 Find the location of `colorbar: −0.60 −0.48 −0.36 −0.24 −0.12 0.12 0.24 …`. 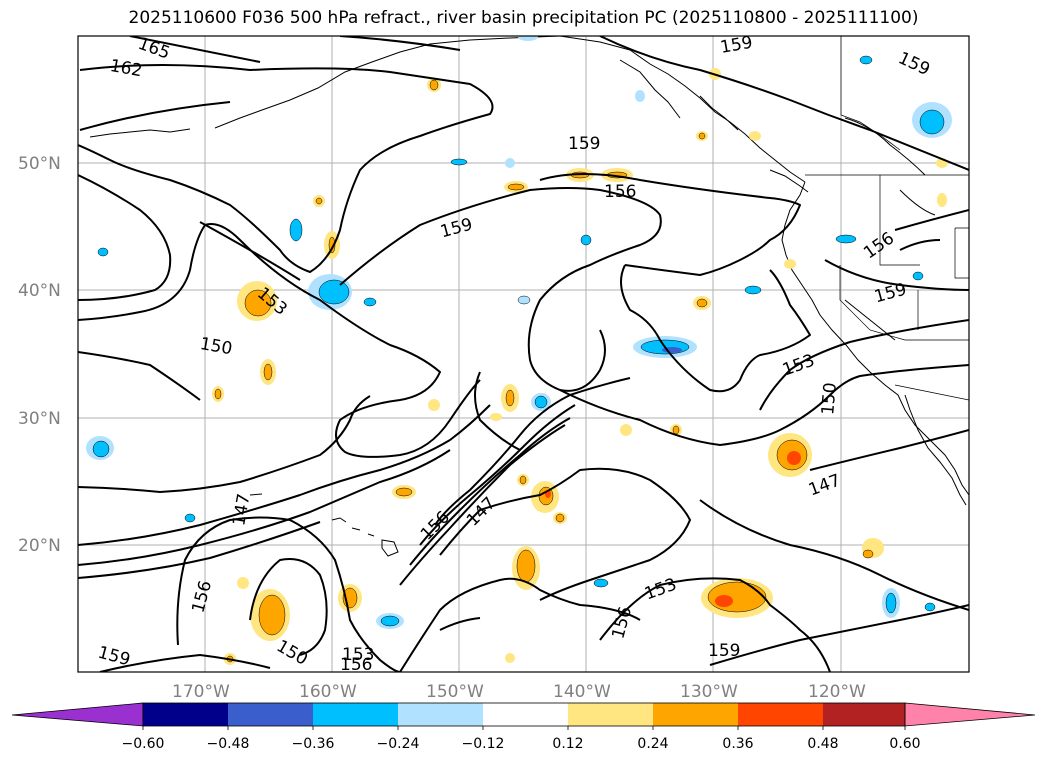

colorbar: −0.60 −0.48 −0.36 −0.24 −0.12 0.12 0.24 … is located at coordinates (523, 727).